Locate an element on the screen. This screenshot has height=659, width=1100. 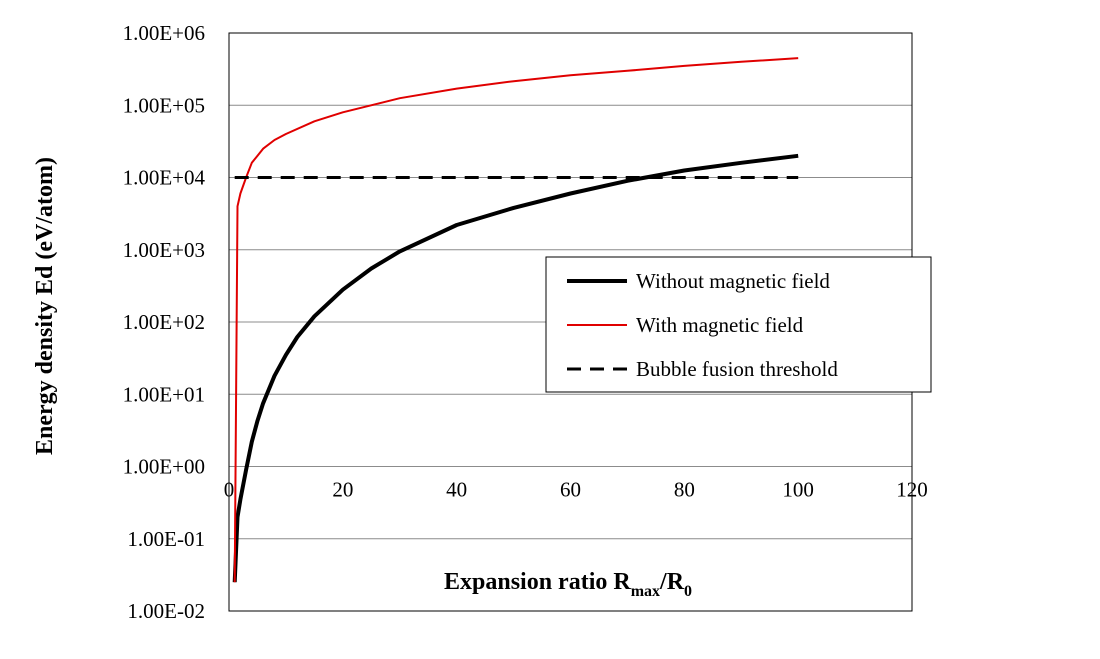
x-tick-label: 120 is located at coordinates (912, 490).